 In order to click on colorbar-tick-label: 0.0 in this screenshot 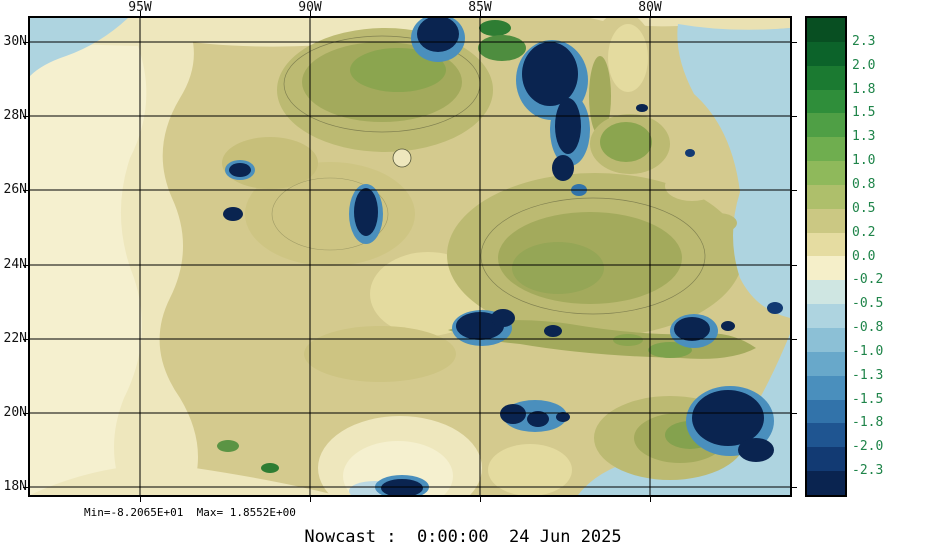, I will do `click(864, 256)`.